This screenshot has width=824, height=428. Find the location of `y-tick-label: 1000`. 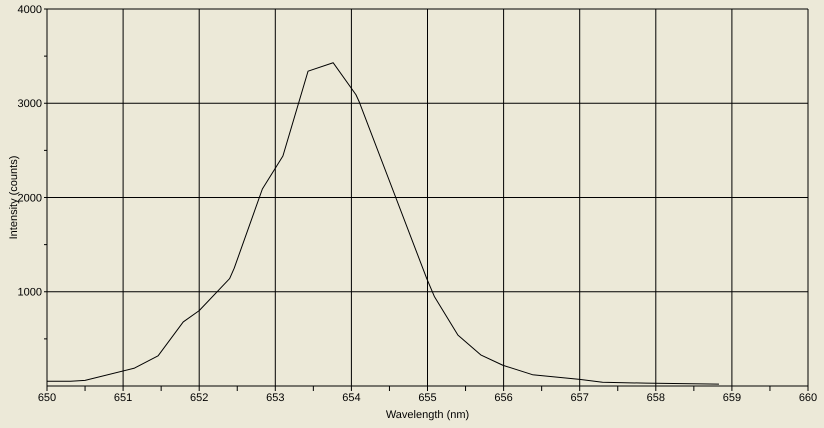

y-tick-label: 1000 is located at coordinates (30, 292).